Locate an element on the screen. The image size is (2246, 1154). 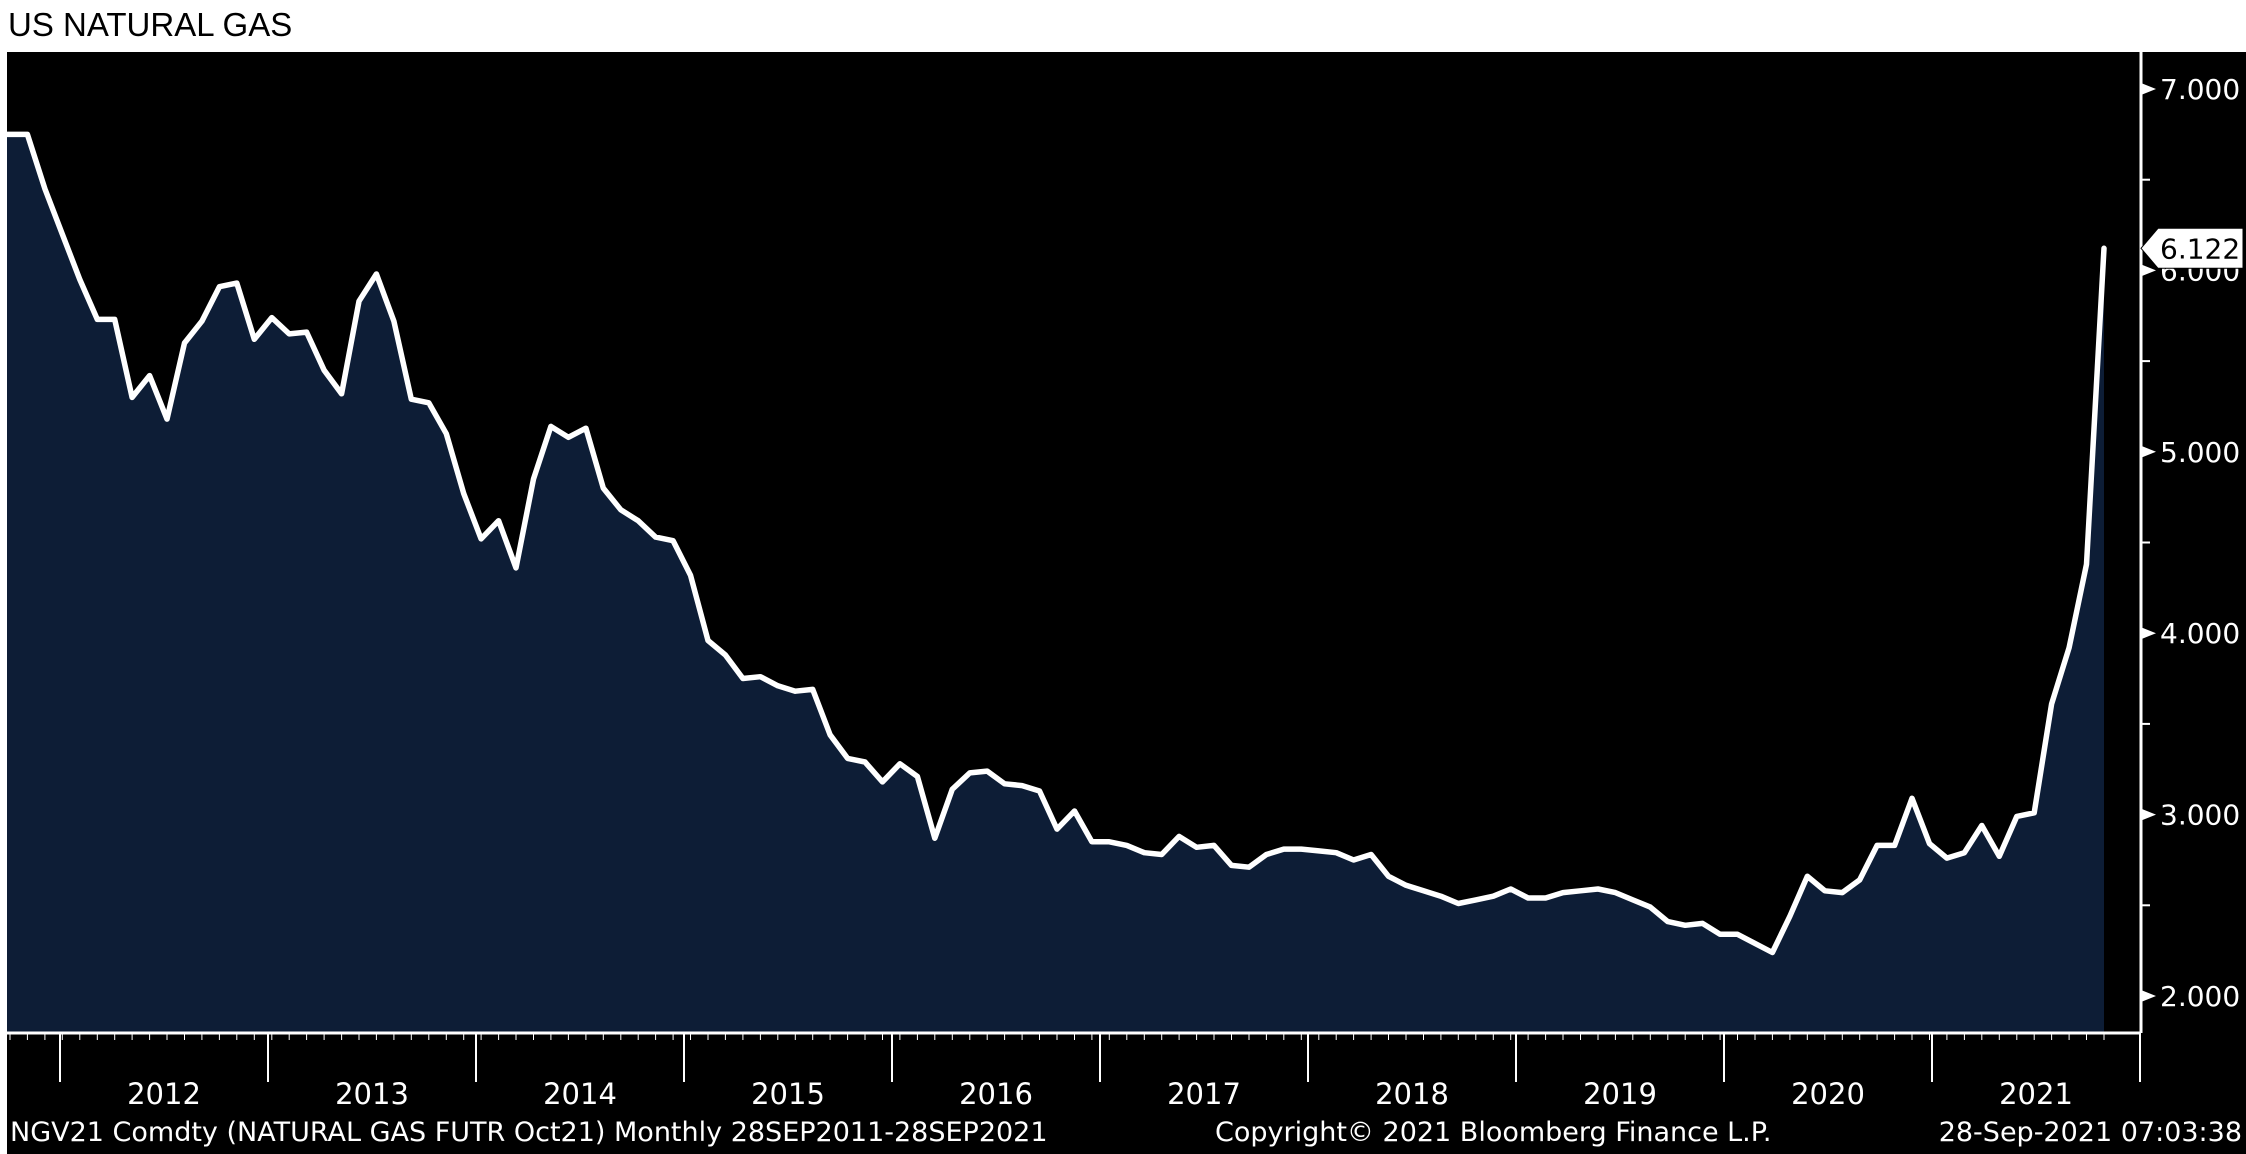
footer-timestamp: 28-Sep-2021 07:03:38 is located at coordinates (2090, 1132).